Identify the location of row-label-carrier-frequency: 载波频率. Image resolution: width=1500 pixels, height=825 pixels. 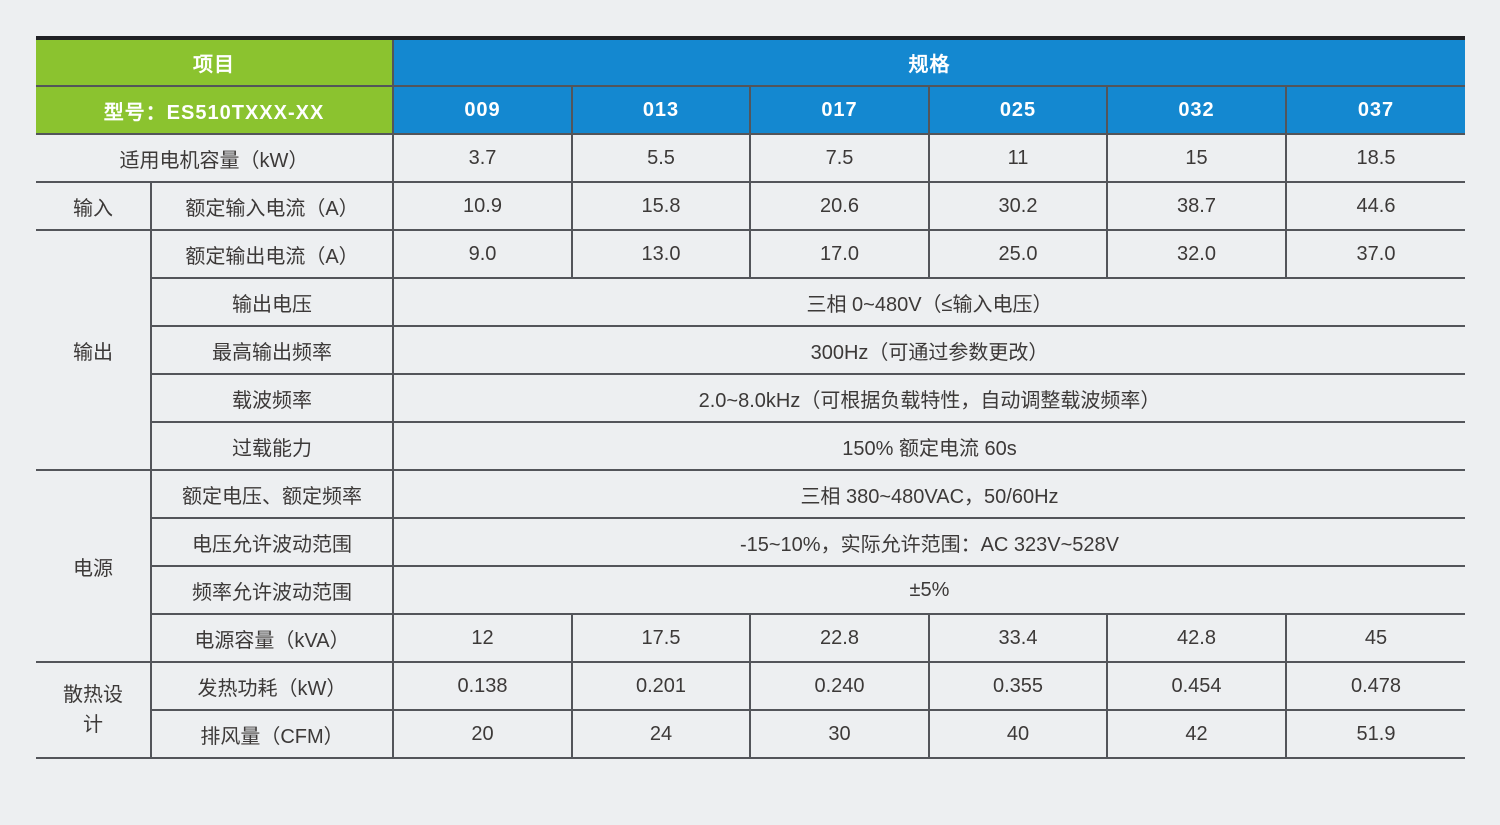
(272, 398).